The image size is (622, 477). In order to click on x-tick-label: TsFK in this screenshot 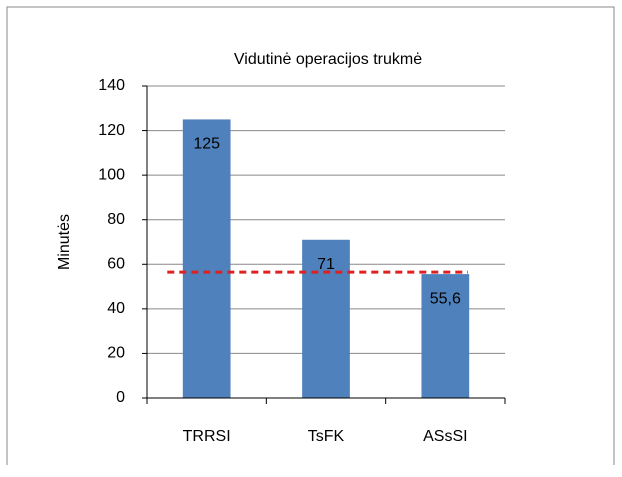, I will do `click(326, 436)`.